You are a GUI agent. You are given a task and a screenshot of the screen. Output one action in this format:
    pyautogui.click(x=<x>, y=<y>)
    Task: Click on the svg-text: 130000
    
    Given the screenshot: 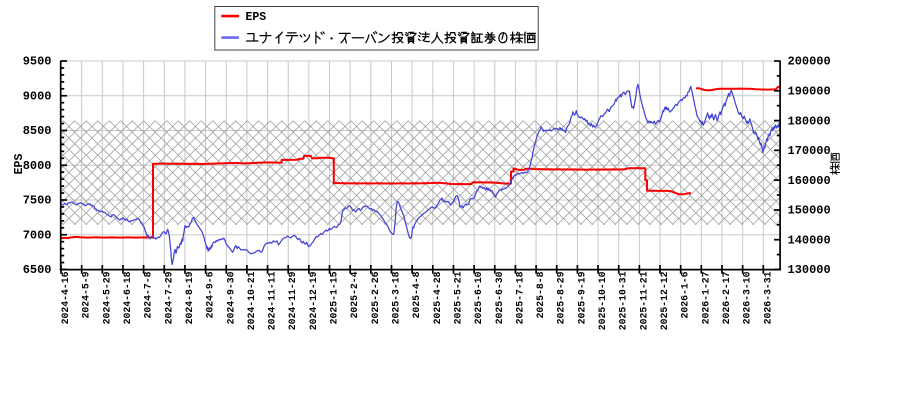 What is the action you would take?
    pyautogui.click(x=809, y=270)
    